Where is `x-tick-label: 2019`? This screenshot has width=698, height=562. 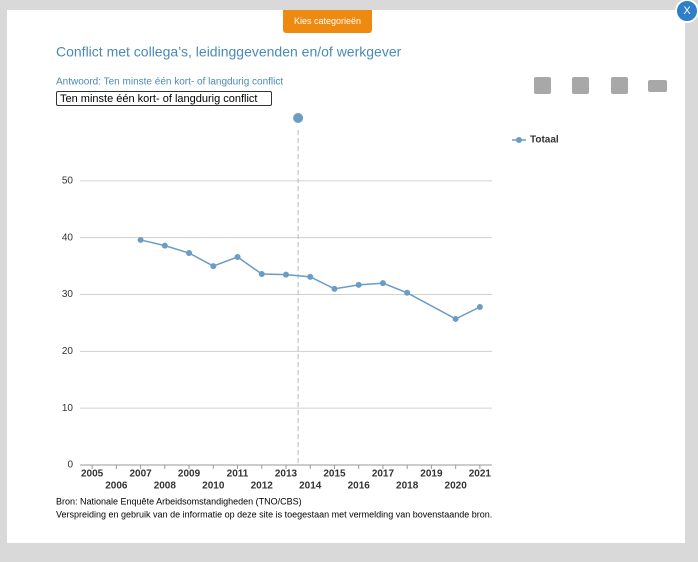 x-tick-label: 2019 is located at coordinates (431, 474).